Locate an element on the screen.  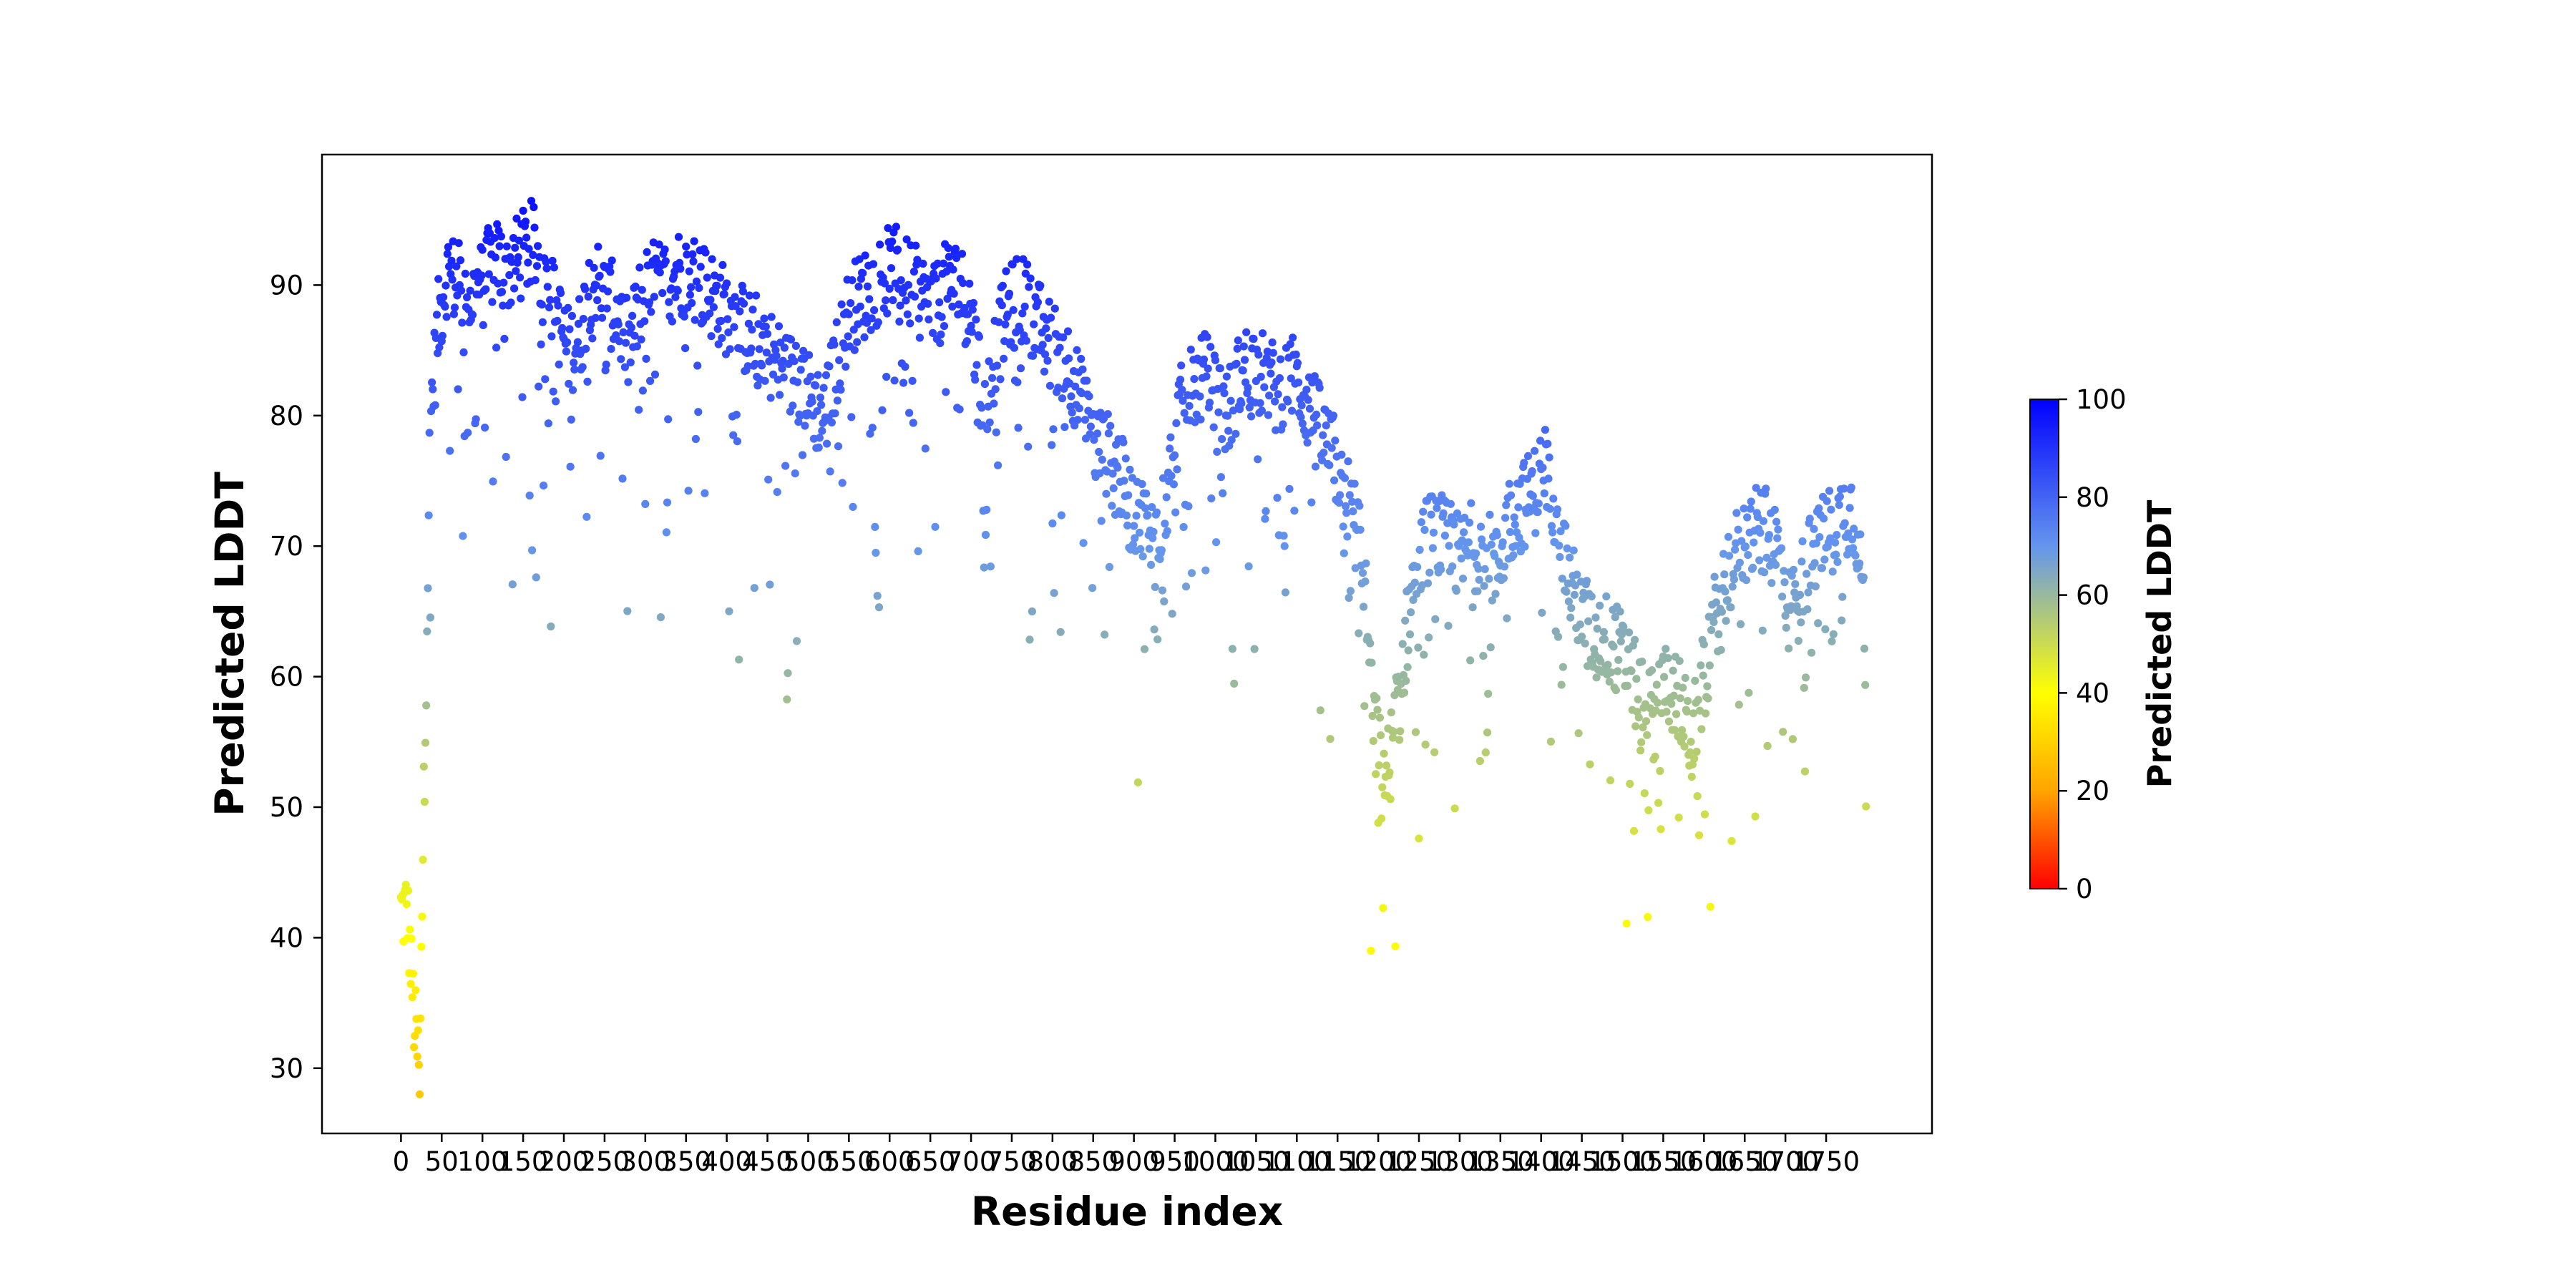
x-tick-label: 1150 is located at coordinates (1337, 1161).